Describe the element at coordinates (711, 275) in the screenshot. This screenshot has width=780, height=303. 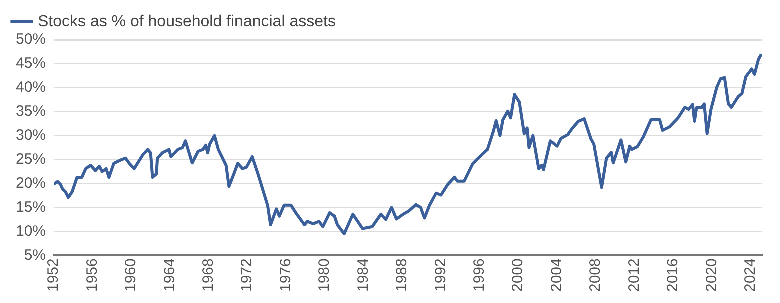
I see `x-tick-label: 2020` at that location.